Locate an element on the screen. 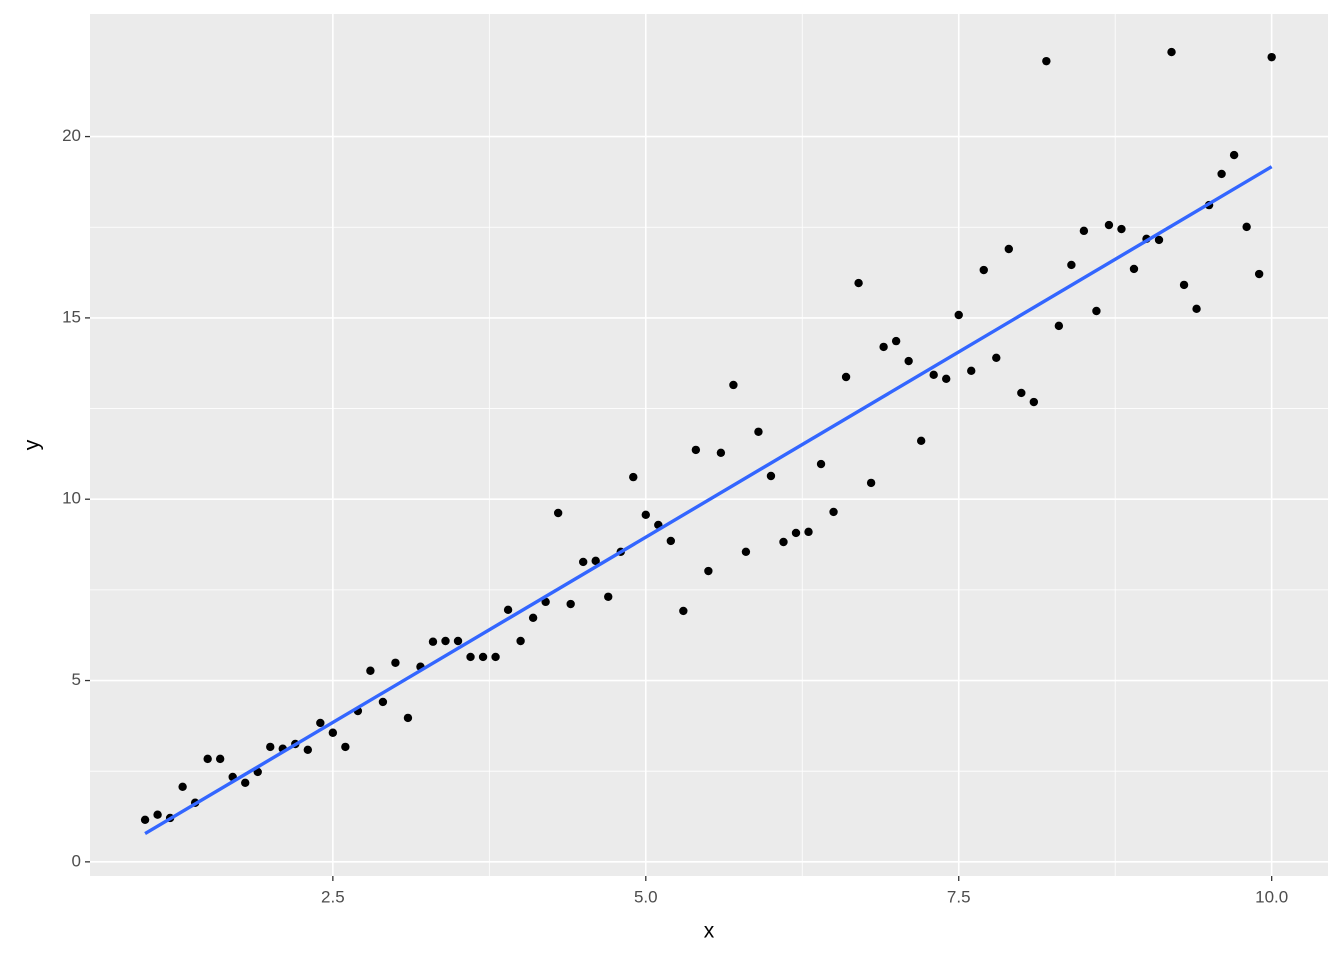 This screenshot has width=1344, height=960. y-tick-label: 10 is located at coordinates (71, 498).